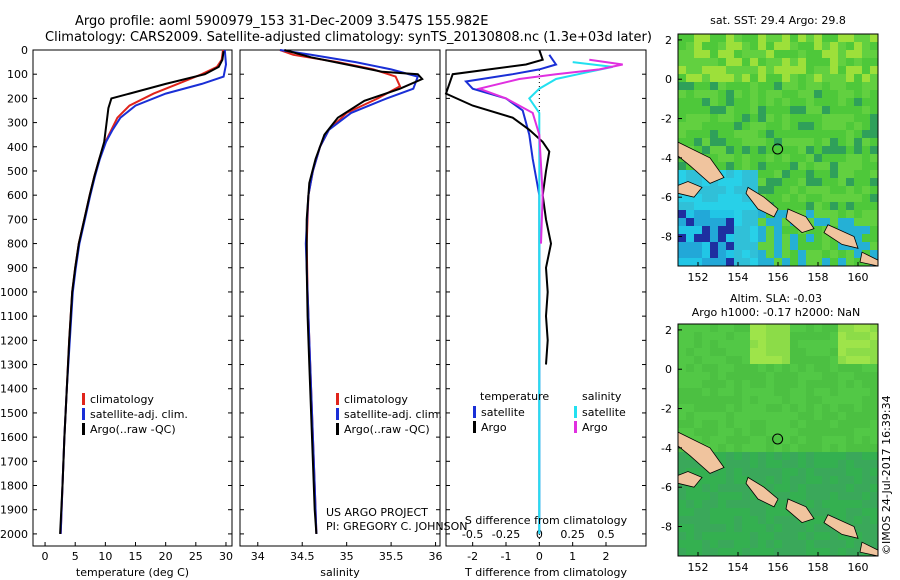  Describe the element at coordinates (17, 171) in the screenshot. I see `temperature-y-tick-label: 500` at that location.